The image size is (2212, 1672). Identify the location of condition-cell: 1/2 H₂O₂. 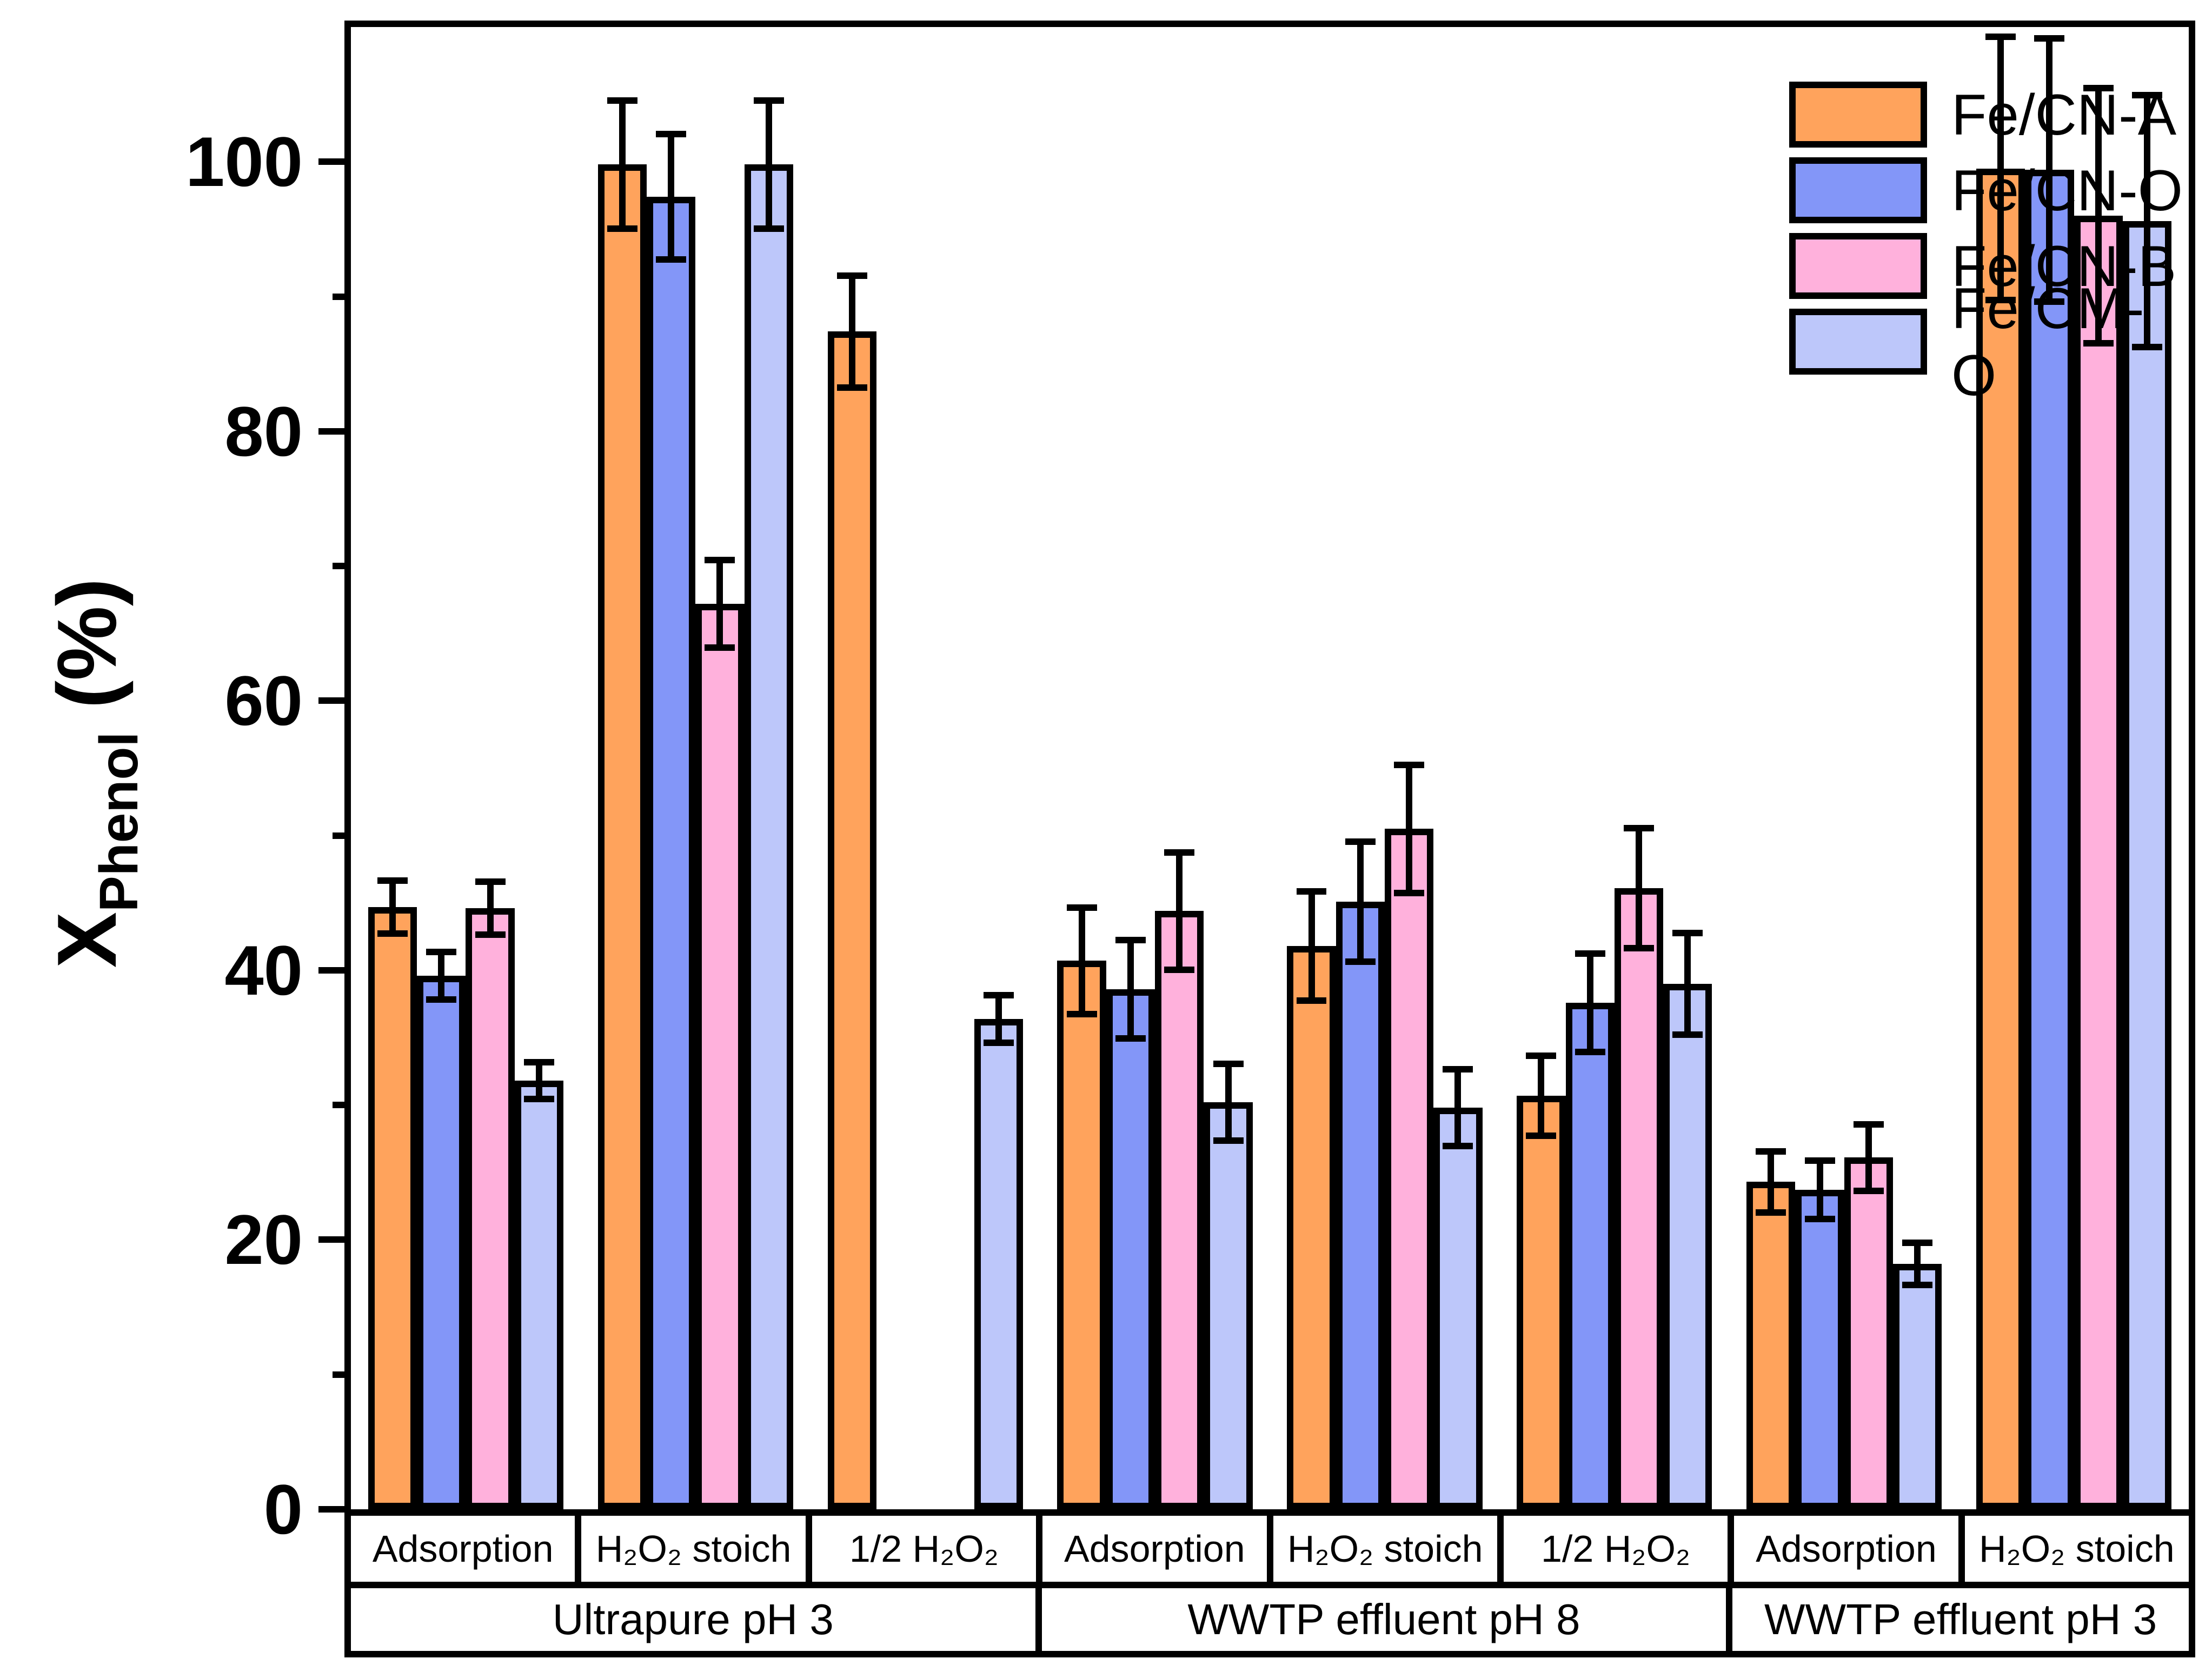
(924, 1548).